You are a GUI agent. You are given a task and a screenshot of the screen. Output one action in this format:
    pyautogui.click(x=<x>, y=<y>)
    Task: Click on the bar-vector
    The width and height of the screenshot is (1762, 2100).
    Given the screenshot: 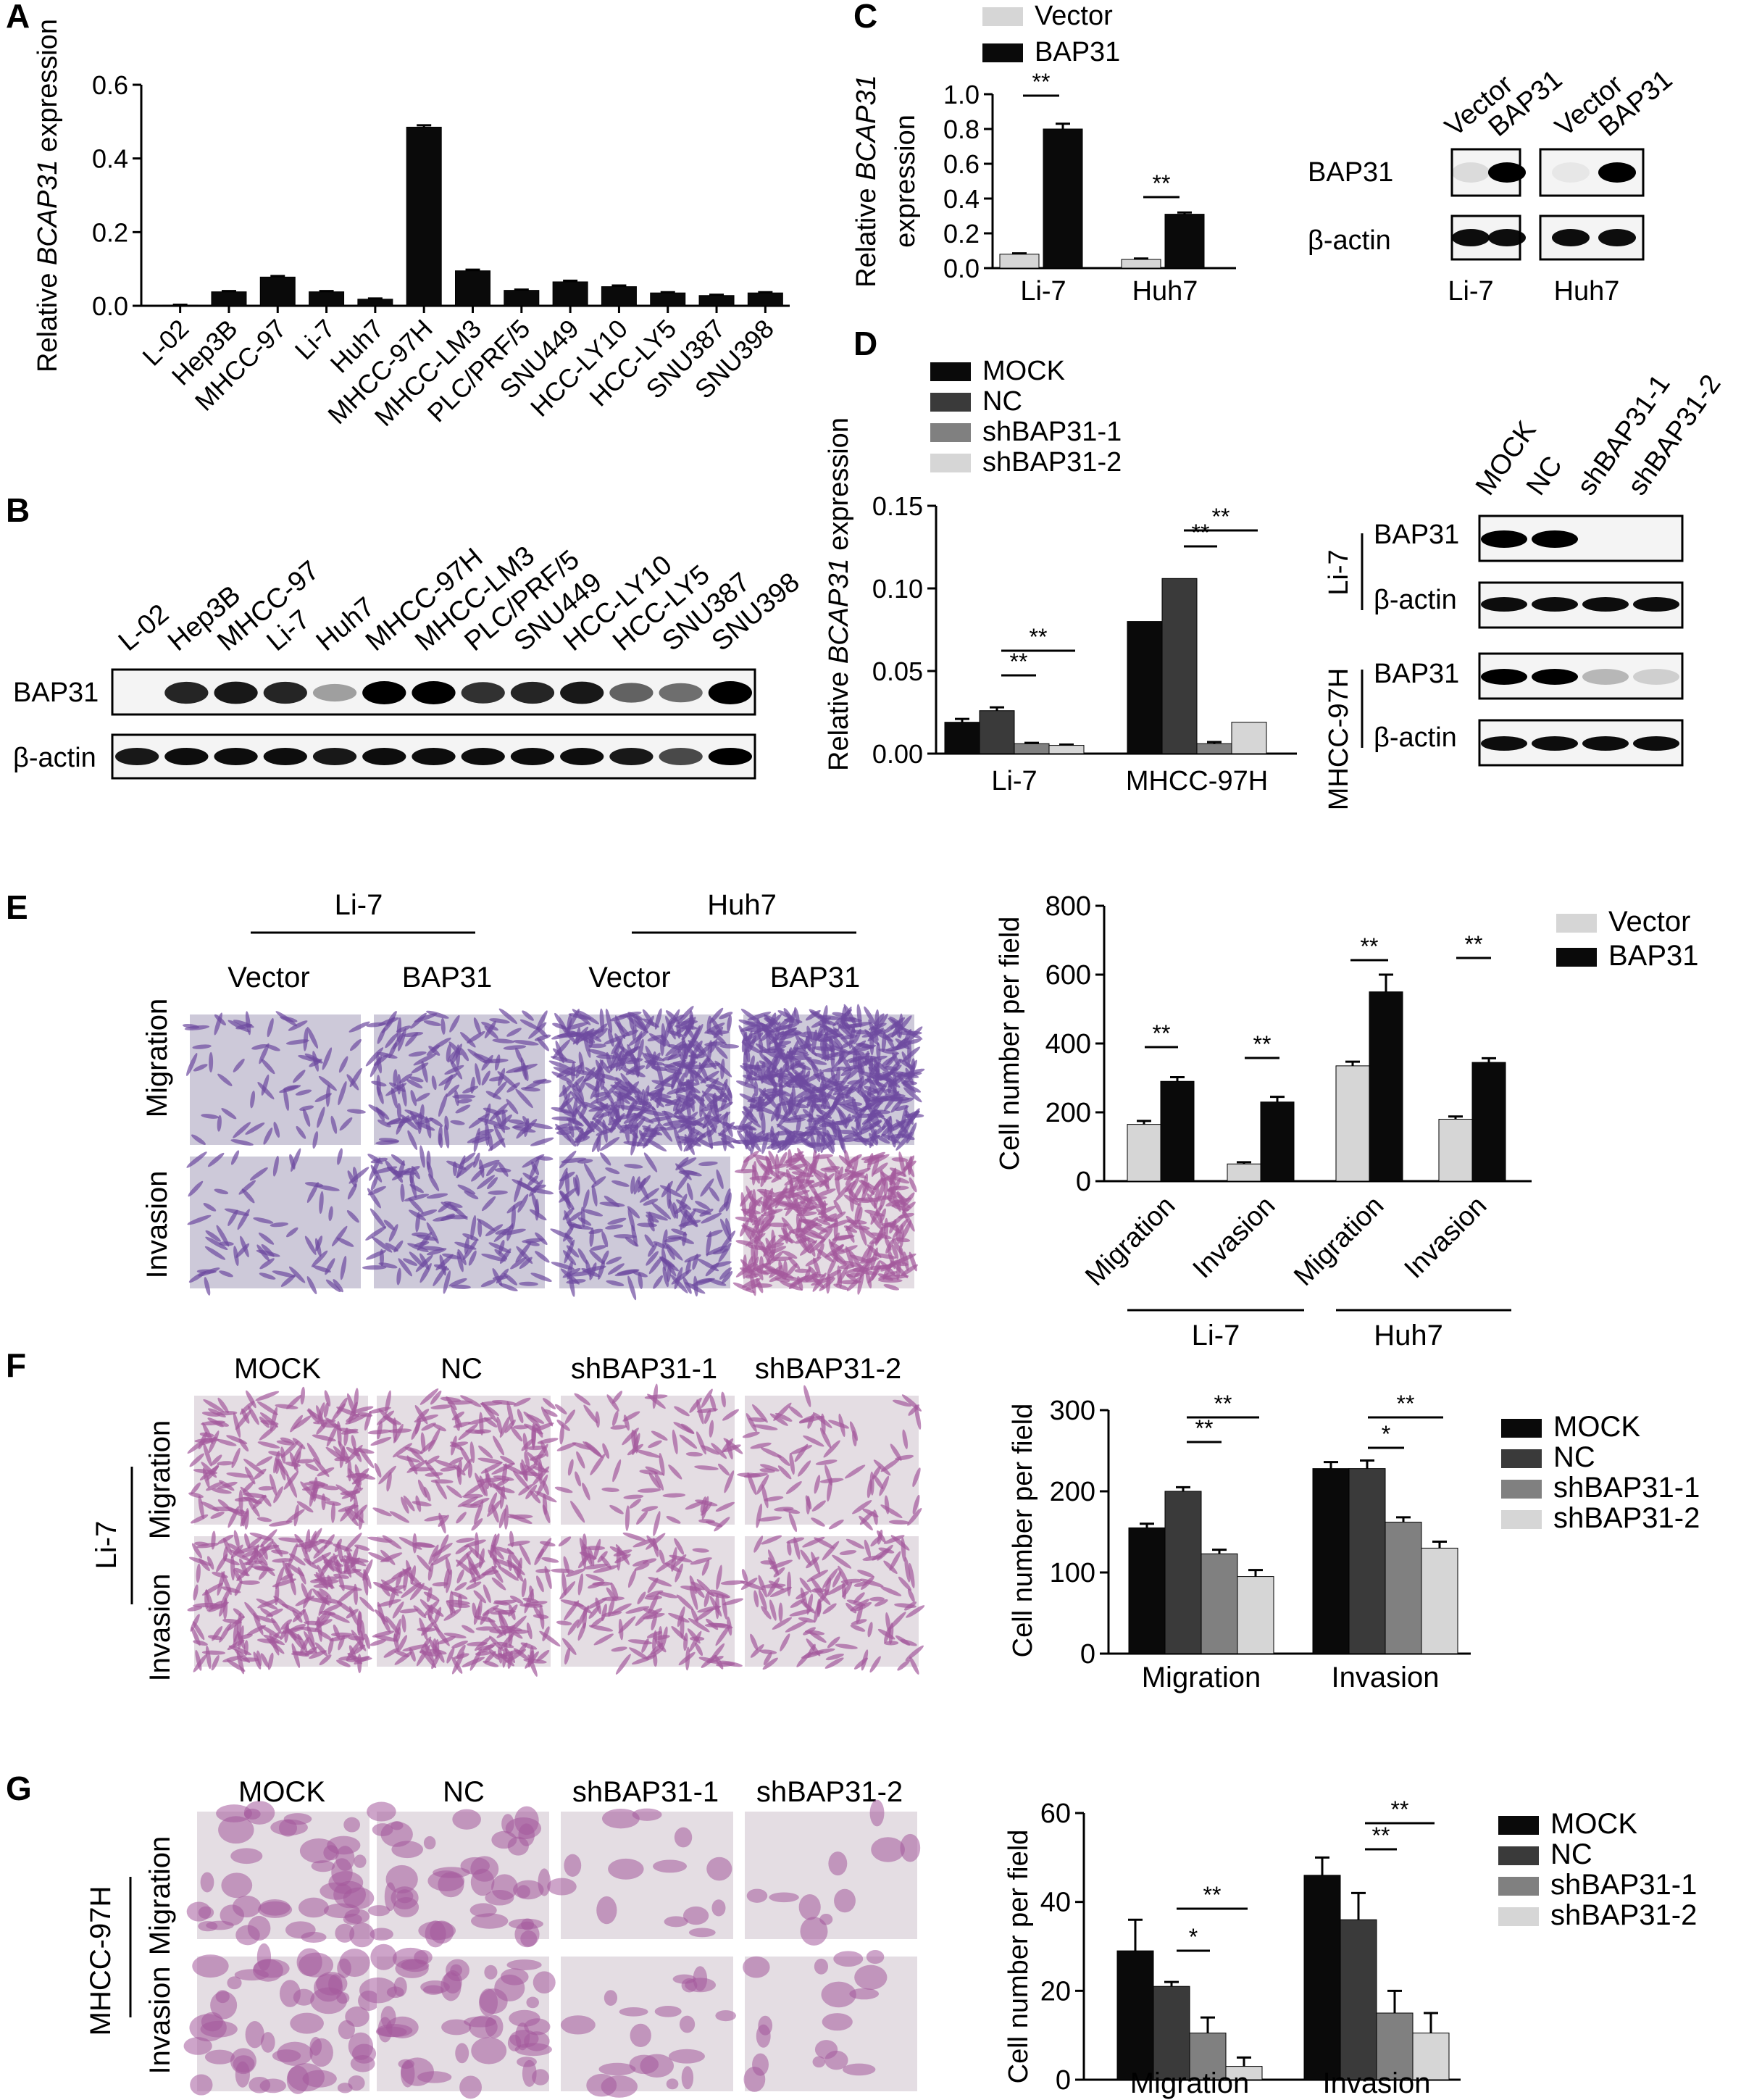 What is the action you would take?
    pyautogui.click(x=1020, y=261)
    